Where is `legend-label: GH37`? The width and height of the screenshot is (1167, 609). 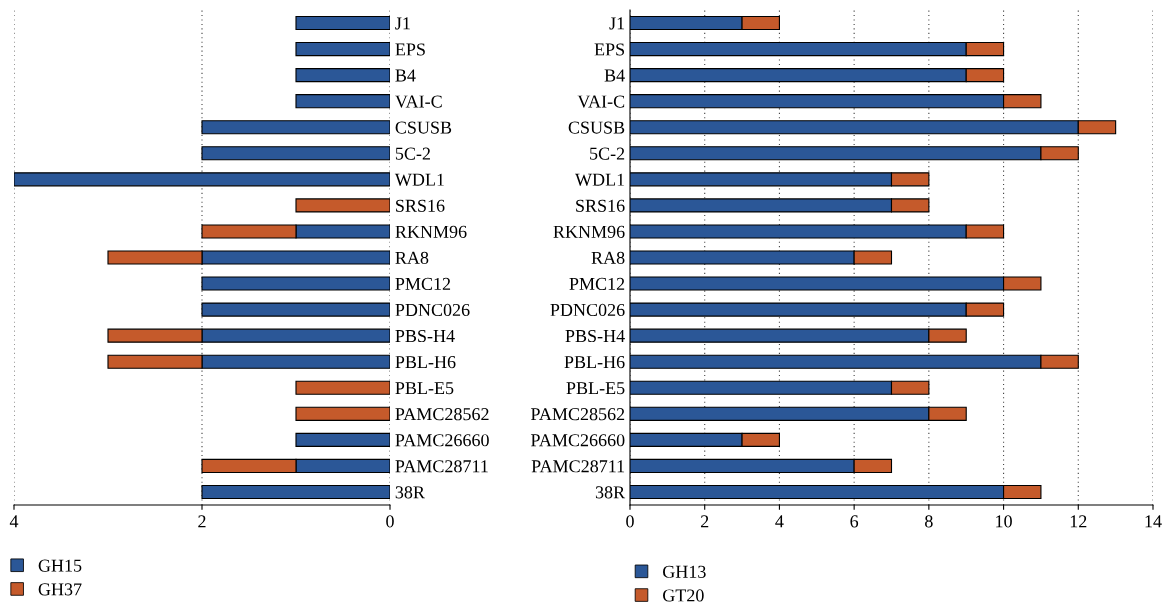
legend-label: GH37 is located at coordinates (60, 589).